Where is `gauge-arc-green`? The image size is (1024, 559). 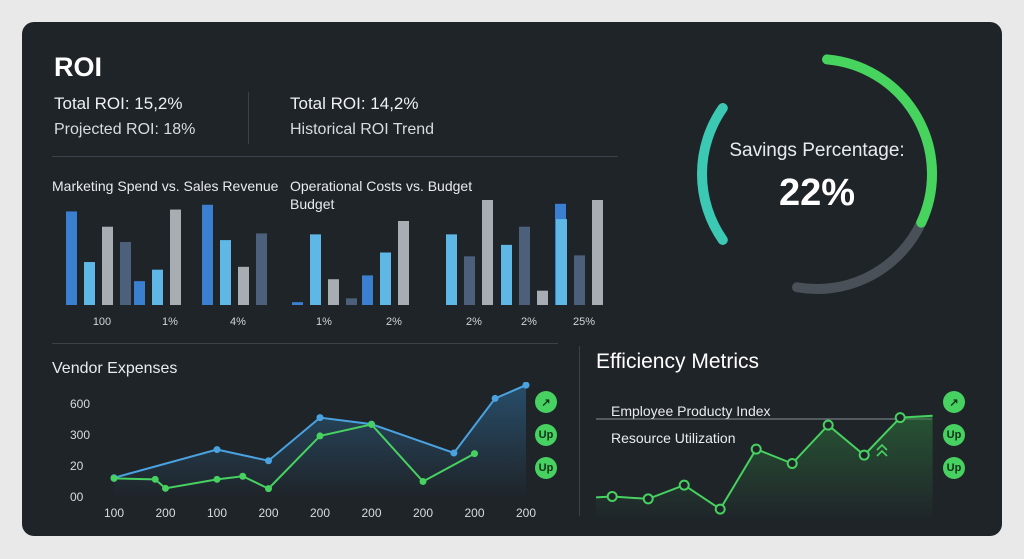 gauge-arc-green is located at coordinates (879, 141).